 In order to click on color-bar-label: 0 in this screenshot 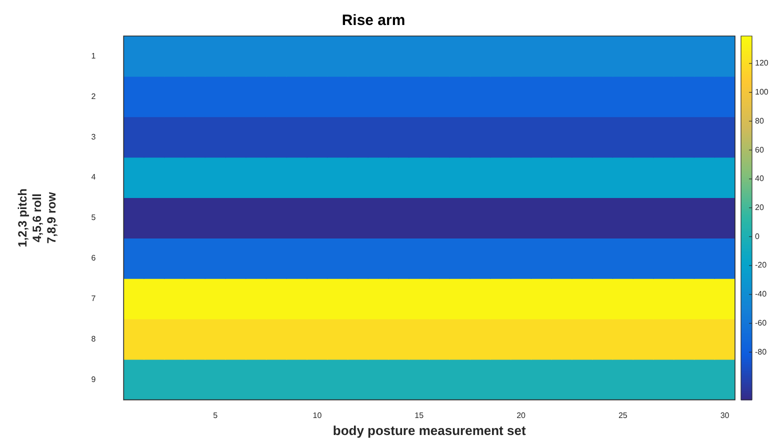, I will do `click(757, 236)`.